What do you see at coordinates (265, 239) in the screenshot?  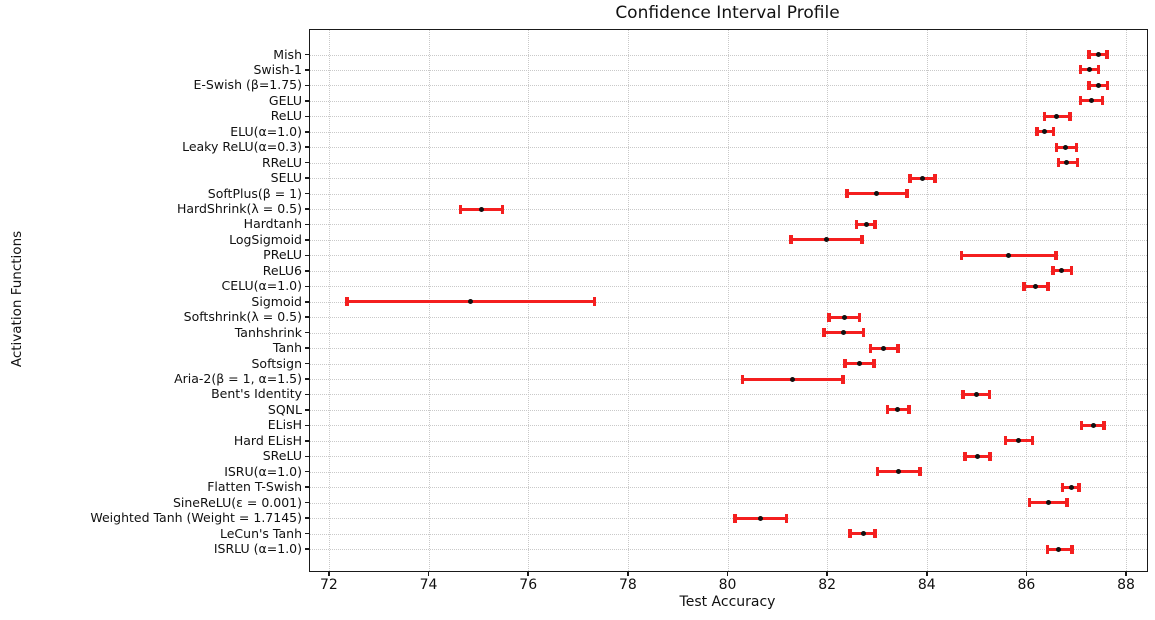 I see `category-label: LogSigmoid` at bounding box center [265, 239].